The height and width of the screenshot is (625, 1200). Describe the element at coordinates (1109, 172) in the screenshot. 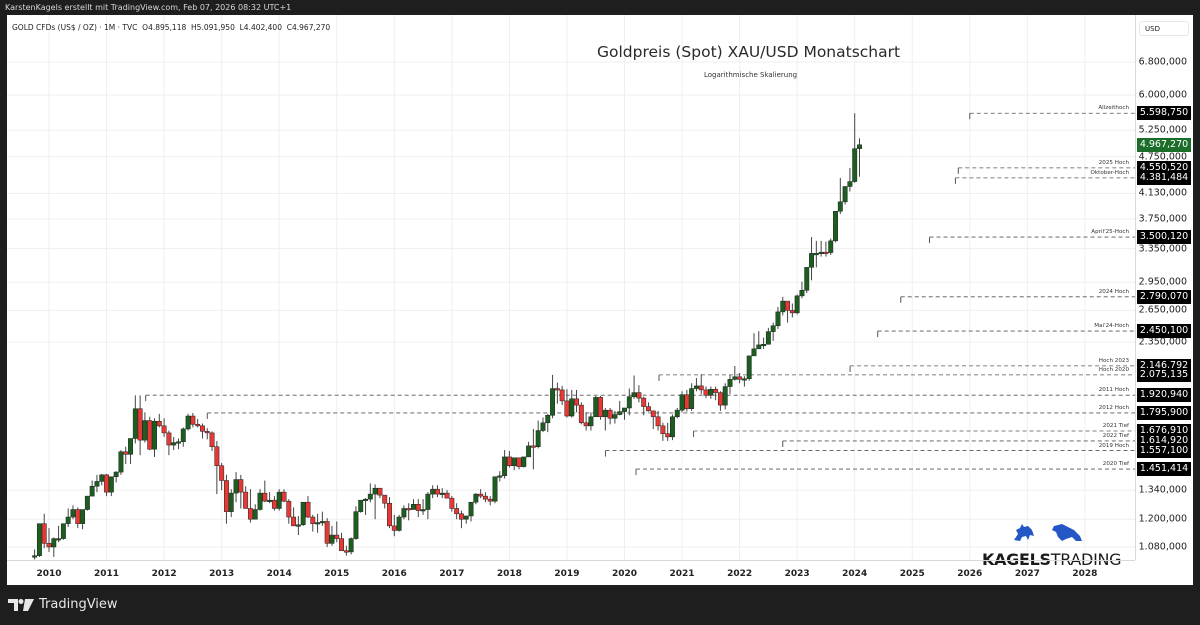

I see `level-label: Oktober-Hoch` at that location.